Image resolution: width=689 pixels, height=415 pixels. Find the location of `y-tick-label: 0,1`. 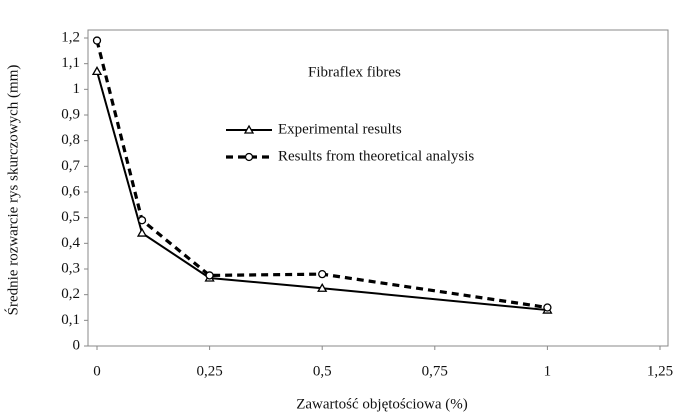

y-tick-label: 0,1 is located at coordinates (70, 320).